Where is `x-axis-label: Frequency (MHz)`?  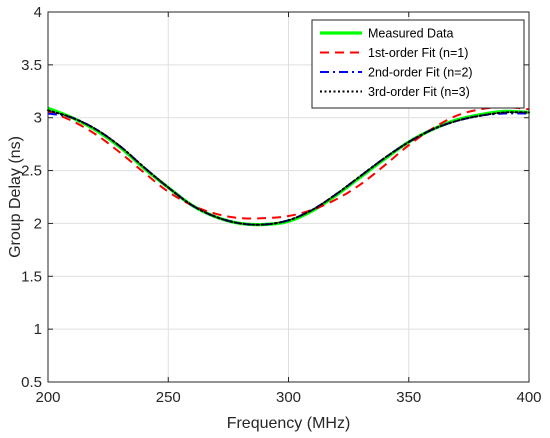
x-axis-label: Frequency (MHz) is located at coordinates (289, 423).